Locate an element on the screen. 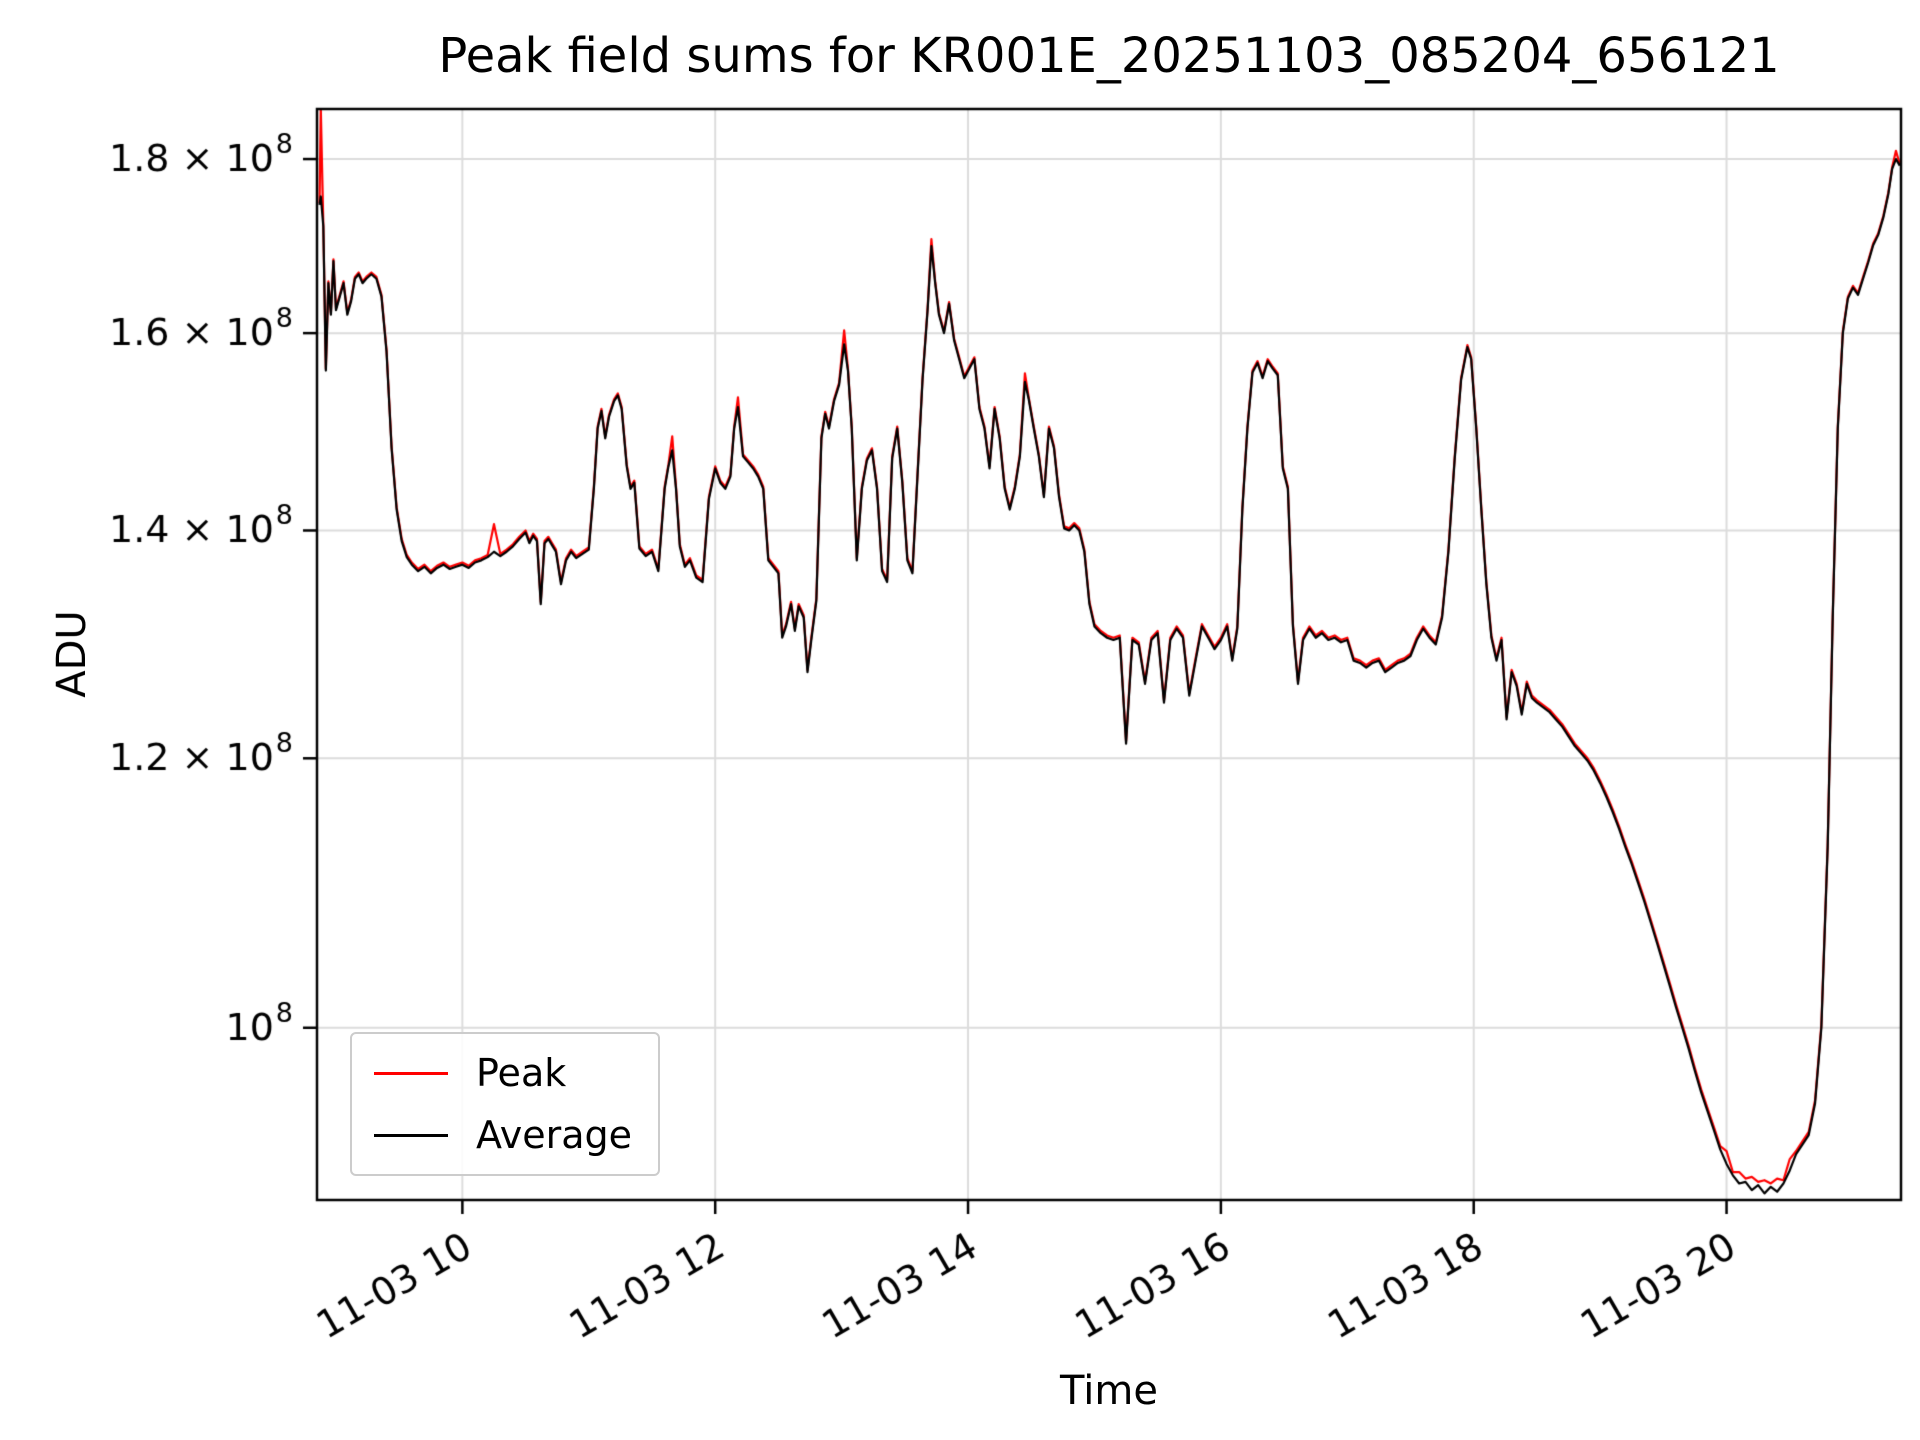  average-line-swatch is located at coordinates (411, 1135).